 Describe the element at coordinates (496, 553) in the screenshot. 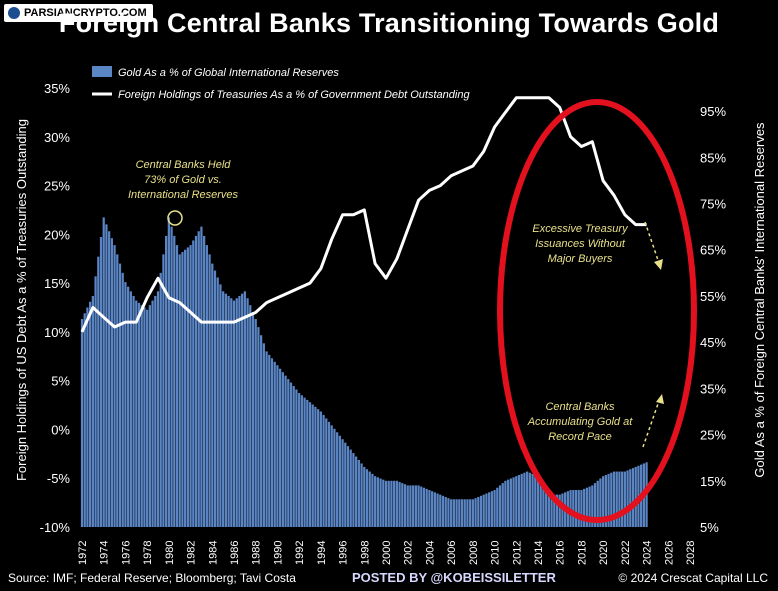

I see `x-tick-label: 2010` at that location.